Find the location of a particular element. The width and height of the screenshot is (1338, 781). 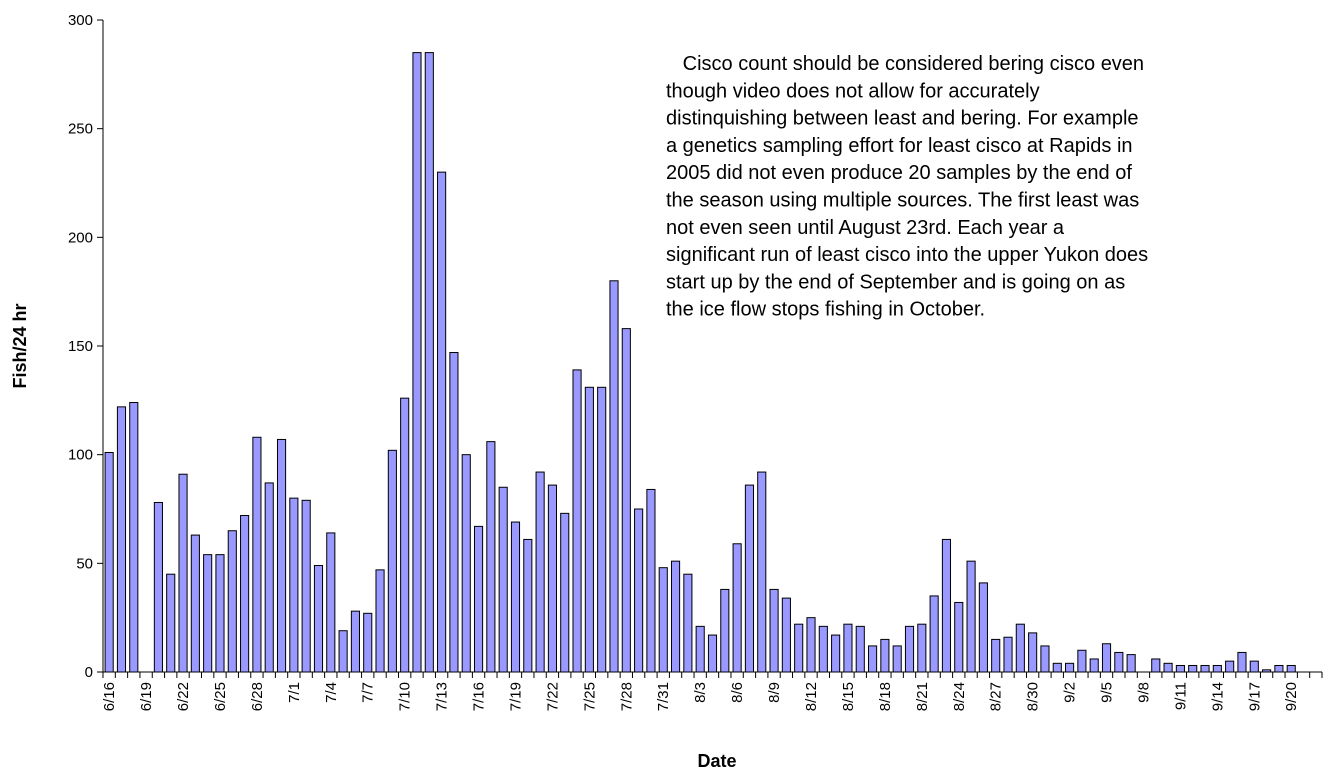

x-tick-label: 8/3 is located at coordinates (700, 692).